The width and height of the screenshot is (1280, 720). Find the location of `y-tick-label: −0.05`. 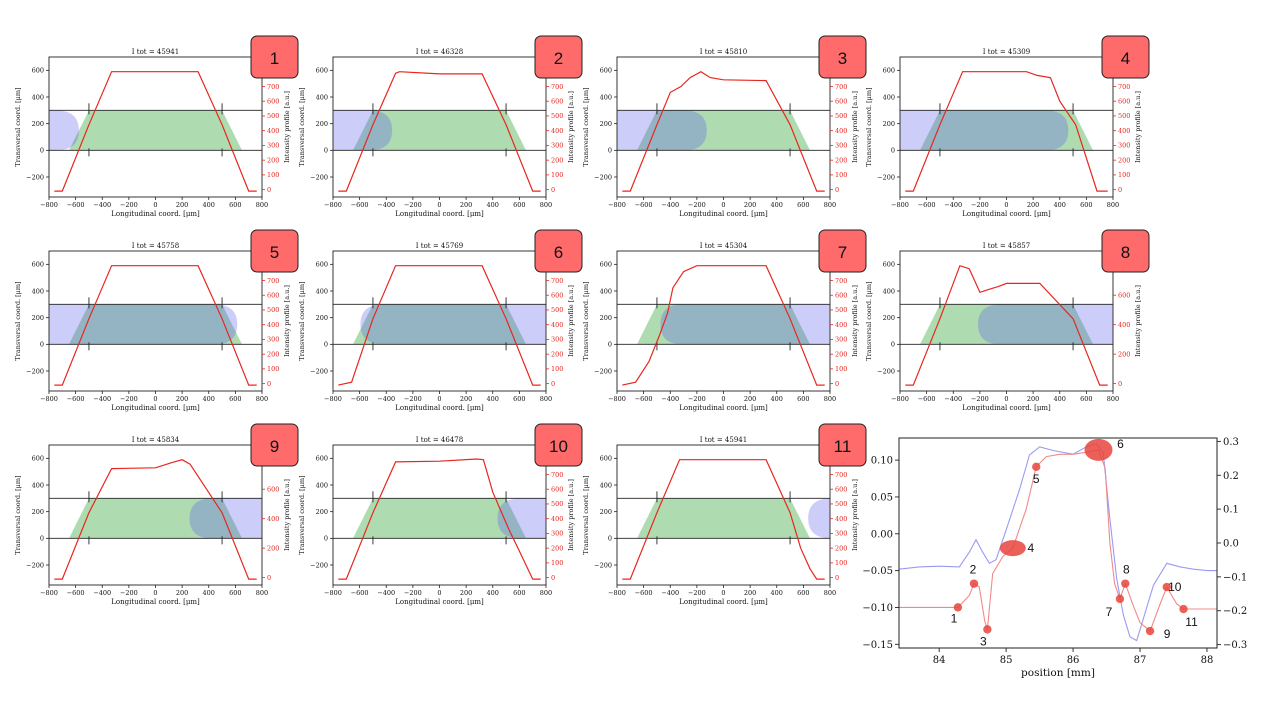

y-tick-label: −0.05 is located at coordinates (877, 571).